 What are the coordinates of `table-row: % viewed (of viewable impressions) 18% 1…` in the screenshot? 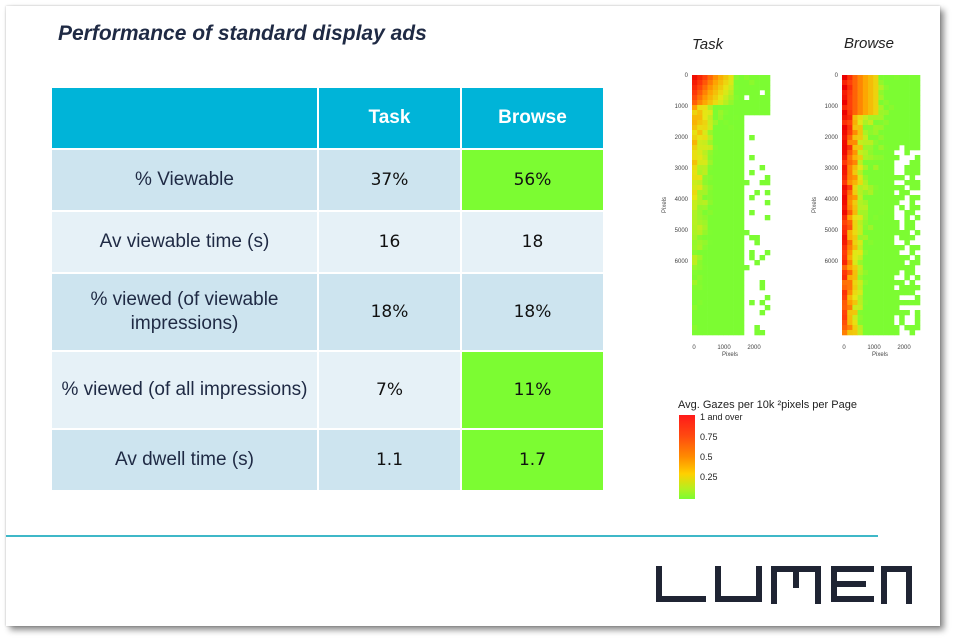 It's located at (327, 312).